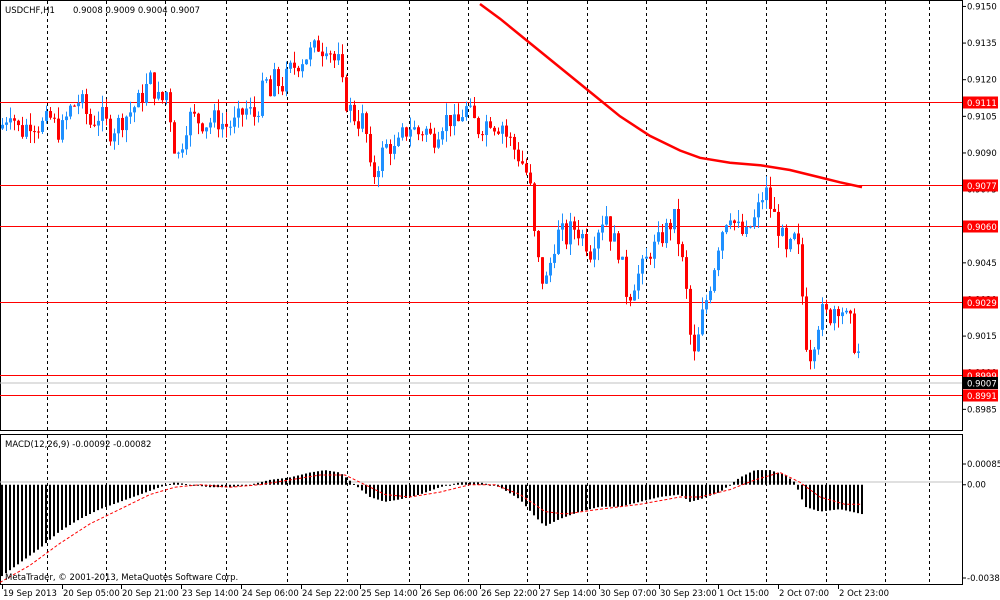  Describe the element at coordinates (270, 594) in the screenshot. I see `time-tick-label: 24 Sep 06:00` at that location.